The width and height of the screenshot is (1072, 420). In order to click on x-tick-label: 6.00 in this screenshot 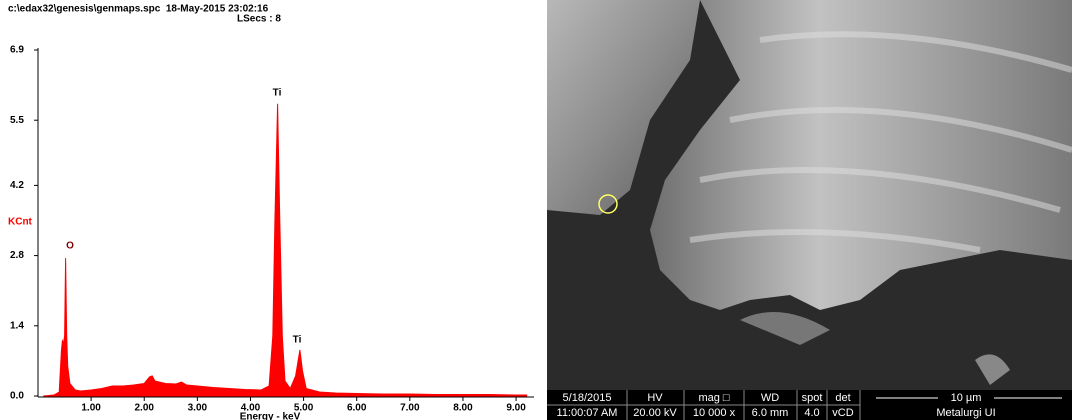, I will do `click(357, 408)`.